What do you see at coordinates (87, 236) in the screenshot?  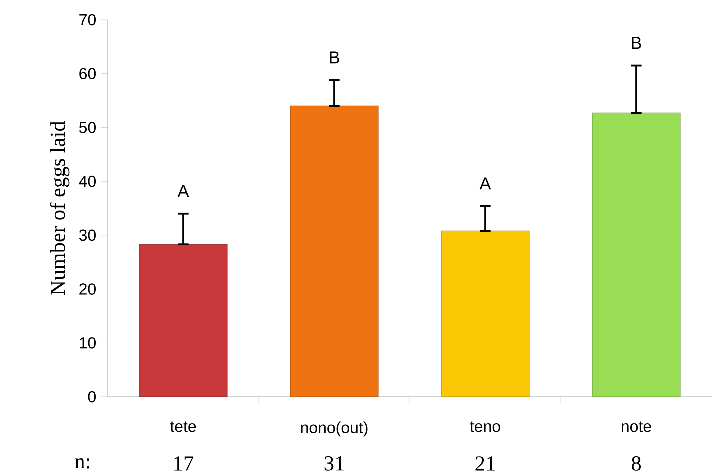 I see `y-tick-label: 30` at bounding box center [87, 236].